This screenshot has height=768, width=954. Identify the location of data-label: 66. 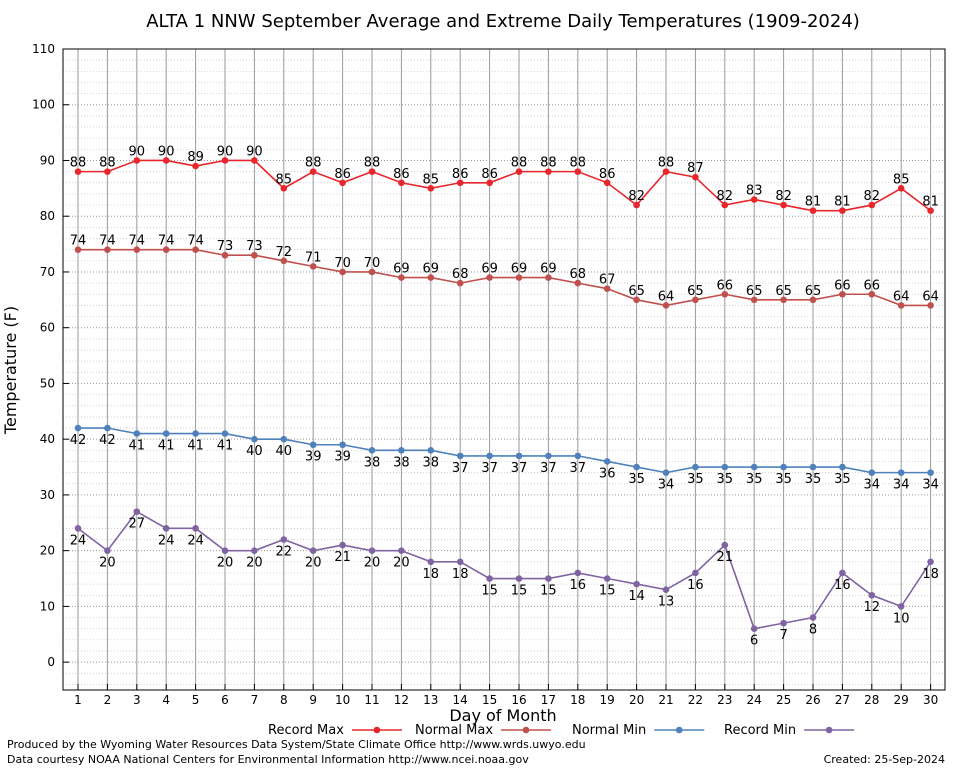
(872, 285).